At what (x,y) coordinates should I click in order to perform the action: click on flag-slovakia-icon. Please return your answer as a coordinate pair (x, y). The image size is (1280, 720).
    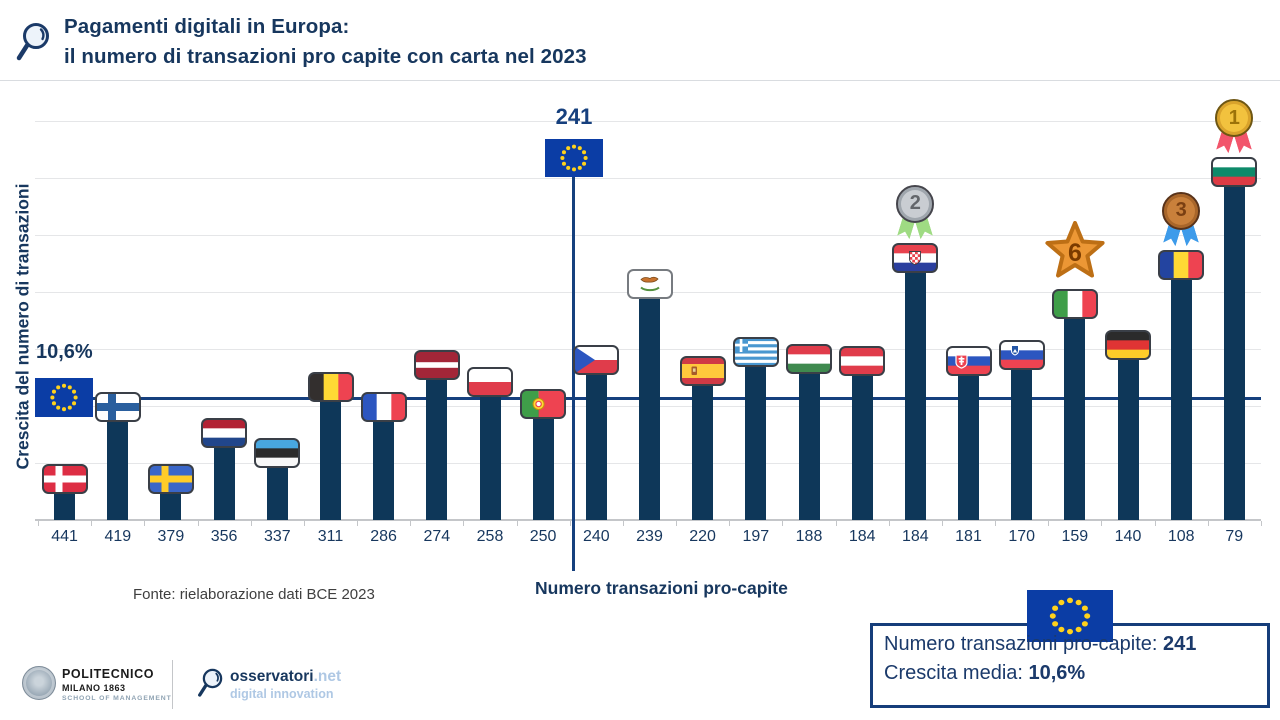
    Looking at the image, I should click on (968, 361).